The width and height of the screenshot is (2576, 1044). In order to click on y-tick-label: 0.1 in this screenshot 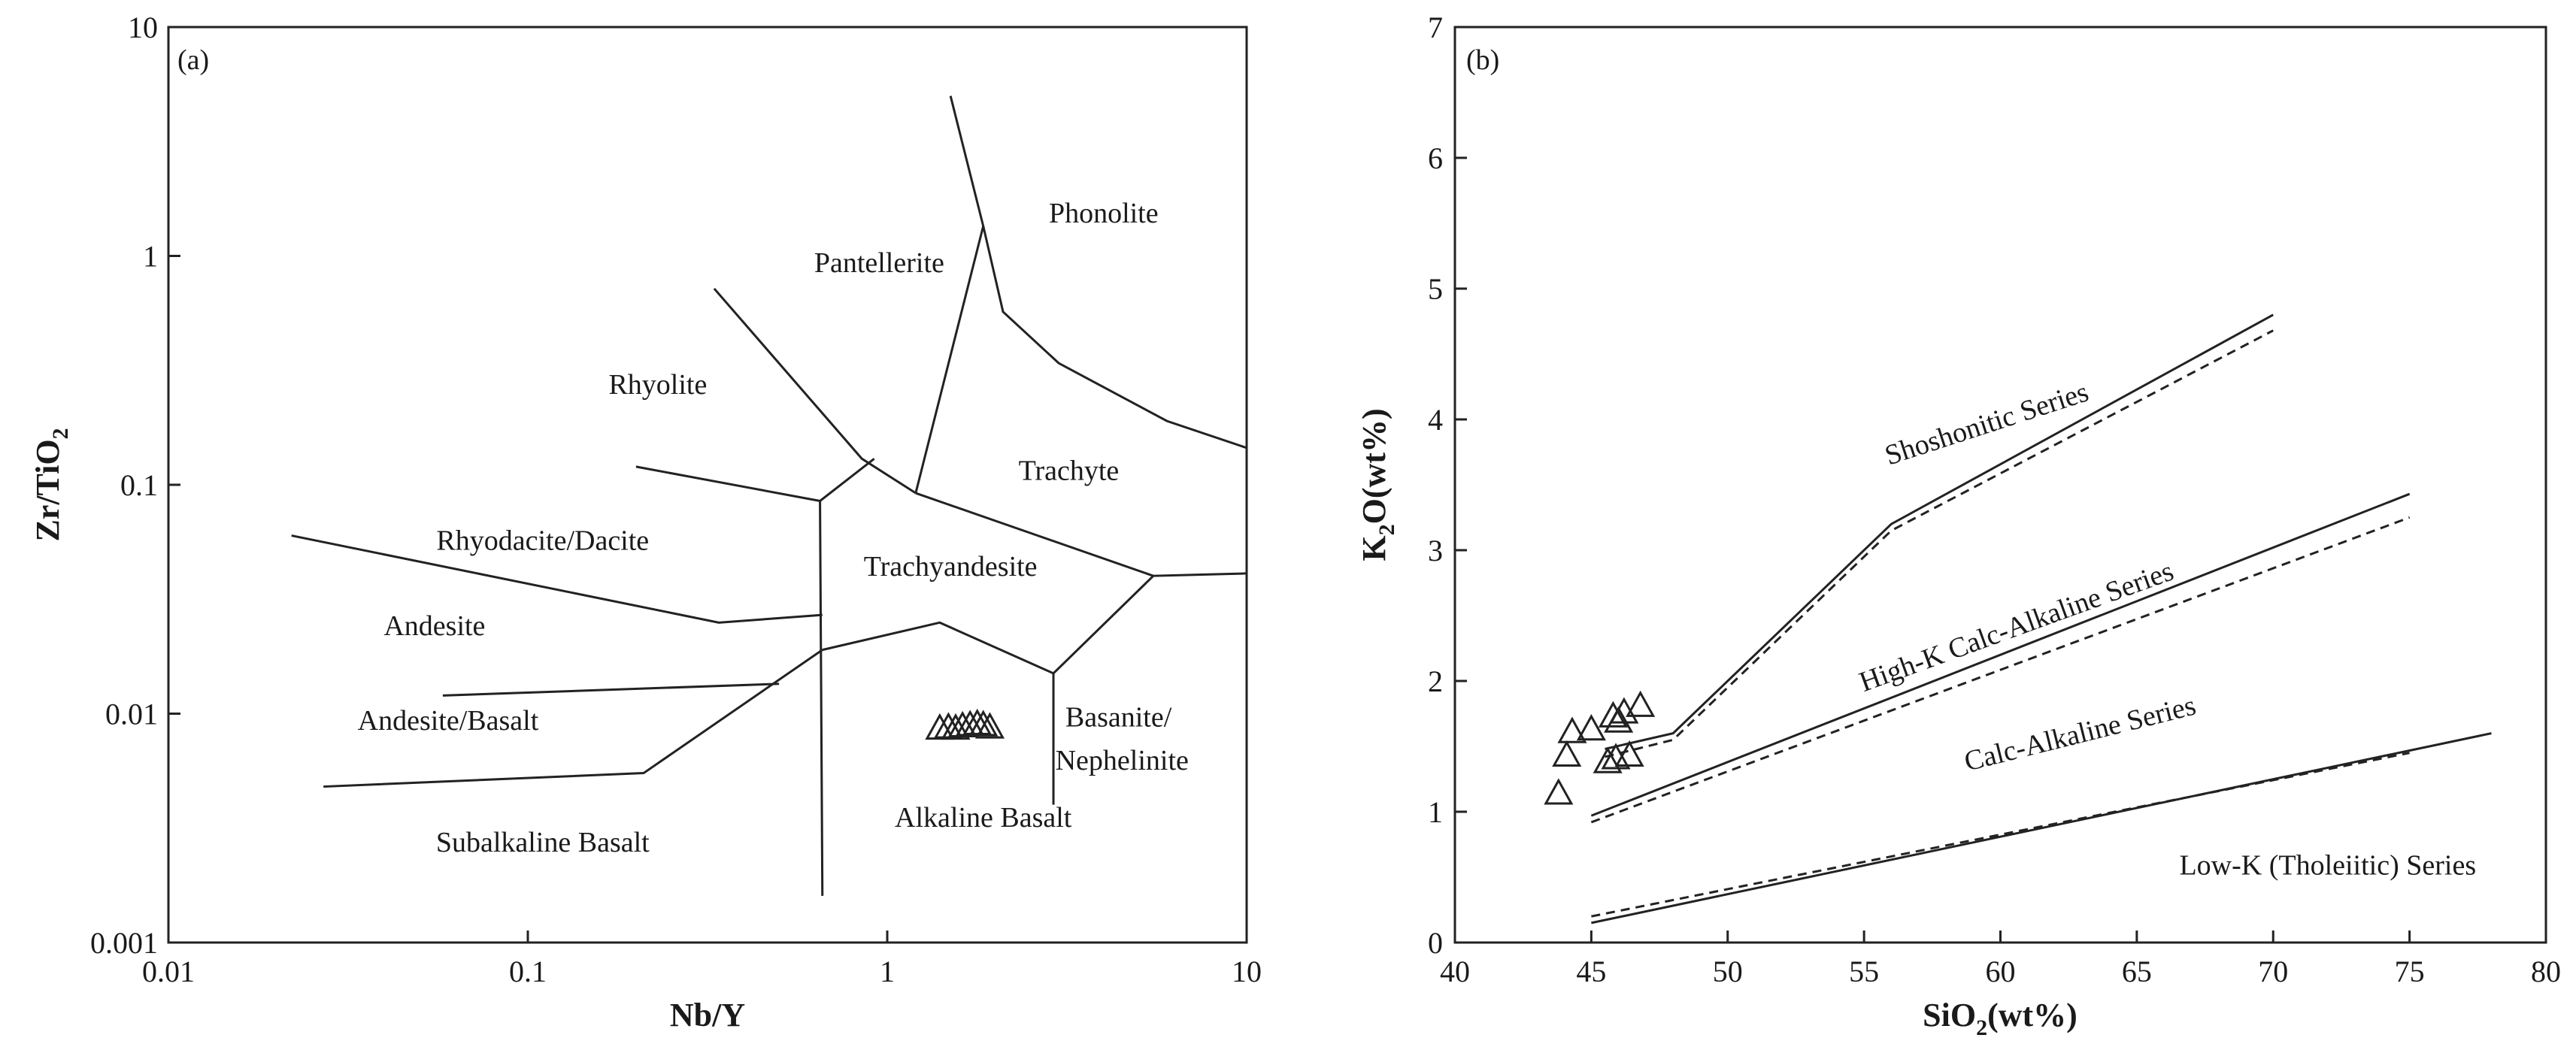, I will do `click(139, 485)`.